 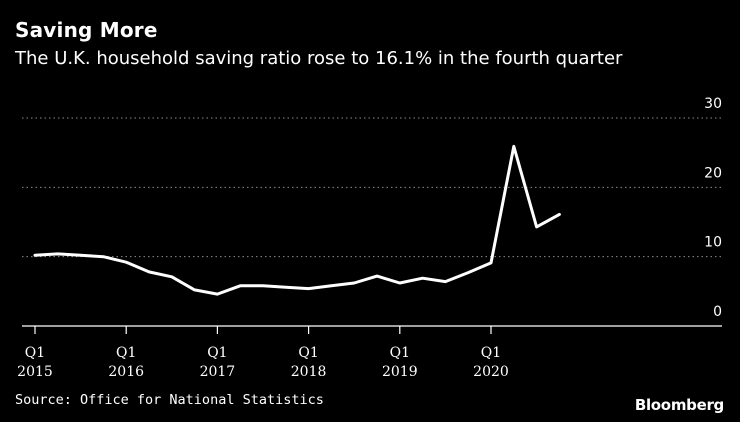 What do you see at coordinates (126, 372) in the screenshot?
I see `x-tick-year-2016: 2016` at bounding box center [126, 372].